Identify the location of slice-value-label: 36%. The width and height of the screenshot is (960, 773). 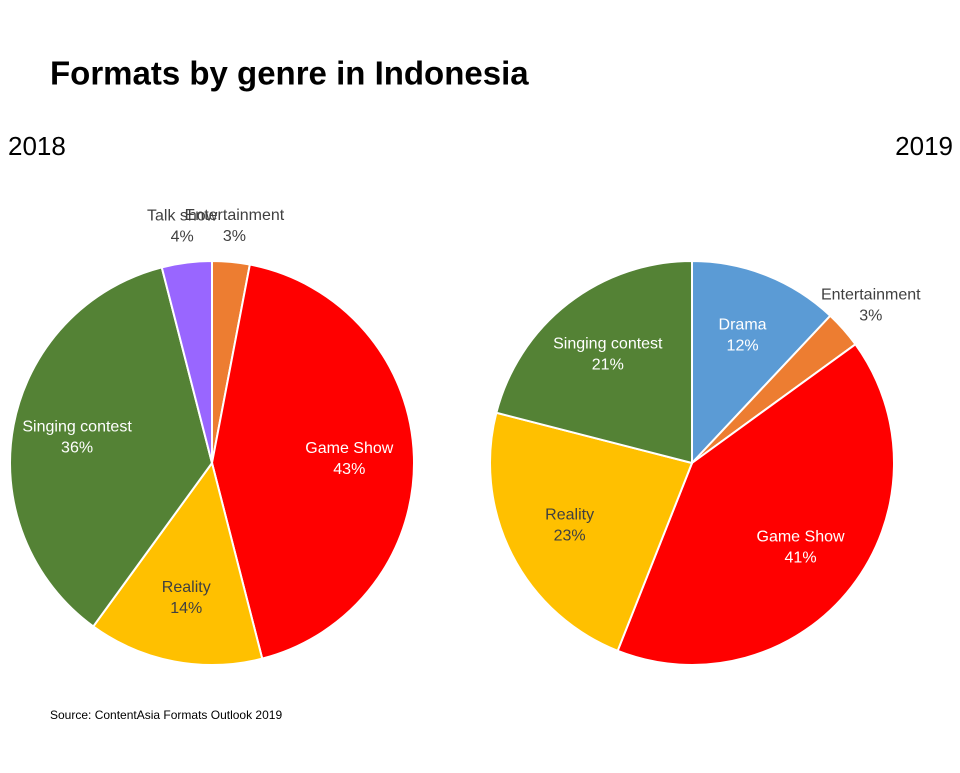
(77, 447).